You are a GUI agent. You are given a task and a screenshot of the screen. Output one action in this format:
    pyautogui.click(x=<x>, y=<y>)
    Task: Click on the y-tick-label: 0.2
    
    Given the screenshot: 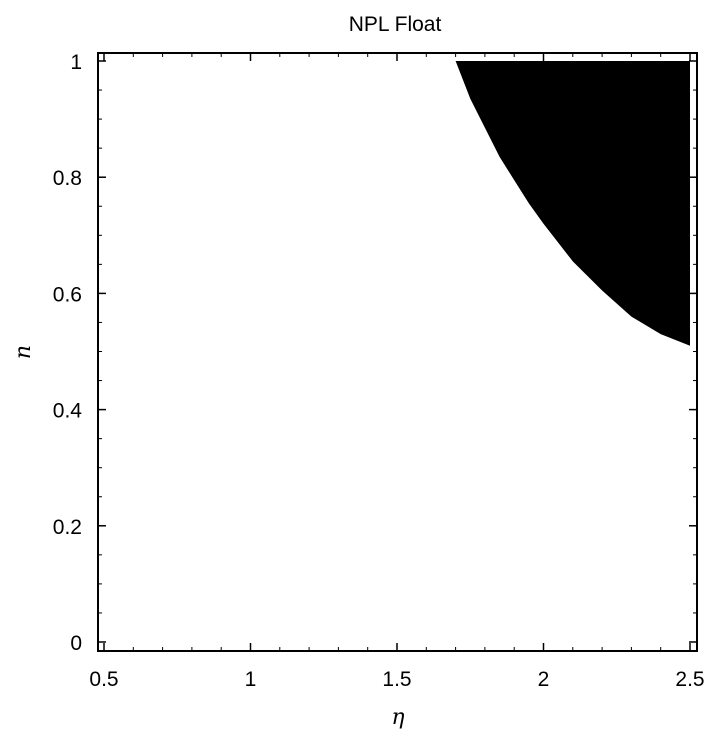 What is the action you would take?
    pyautogui.click(x=67, y=527)
    